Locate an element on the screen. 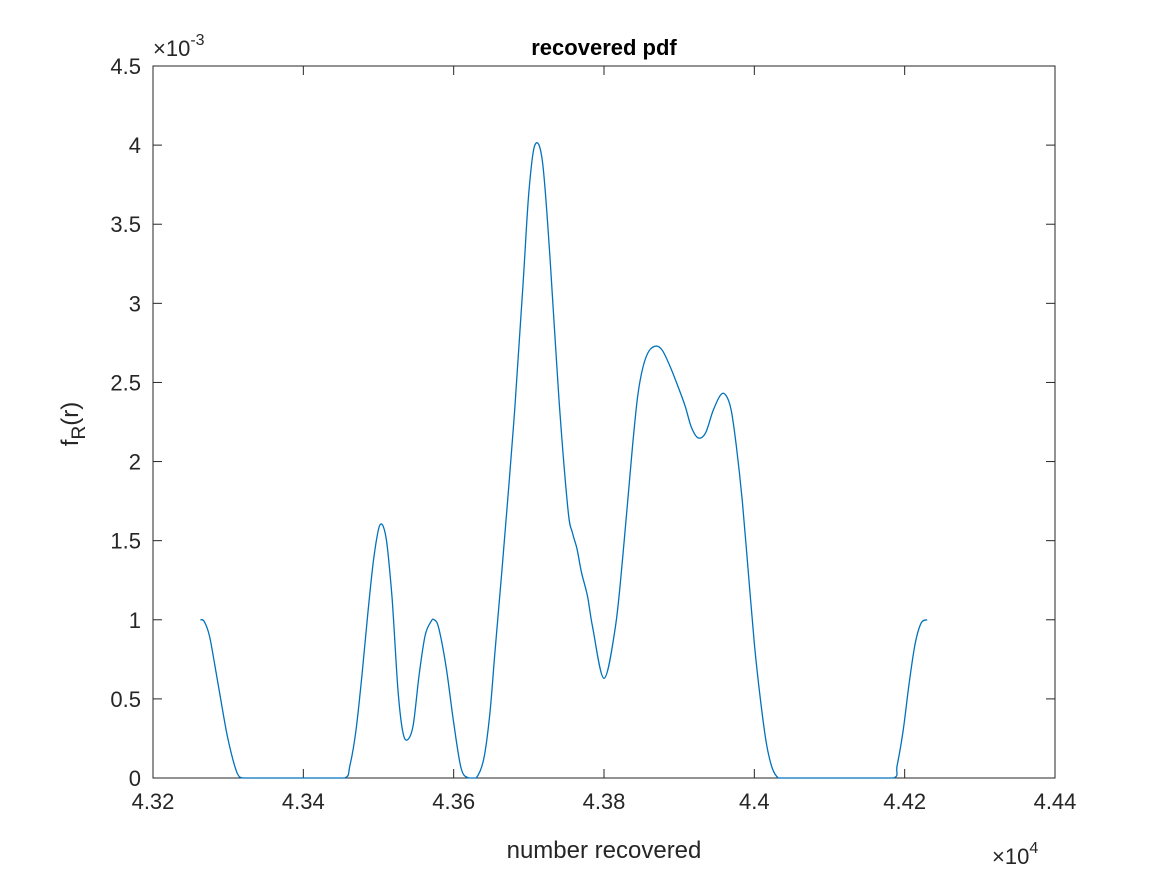  y-tick-label: 3 is located at coordinates (135, 303).